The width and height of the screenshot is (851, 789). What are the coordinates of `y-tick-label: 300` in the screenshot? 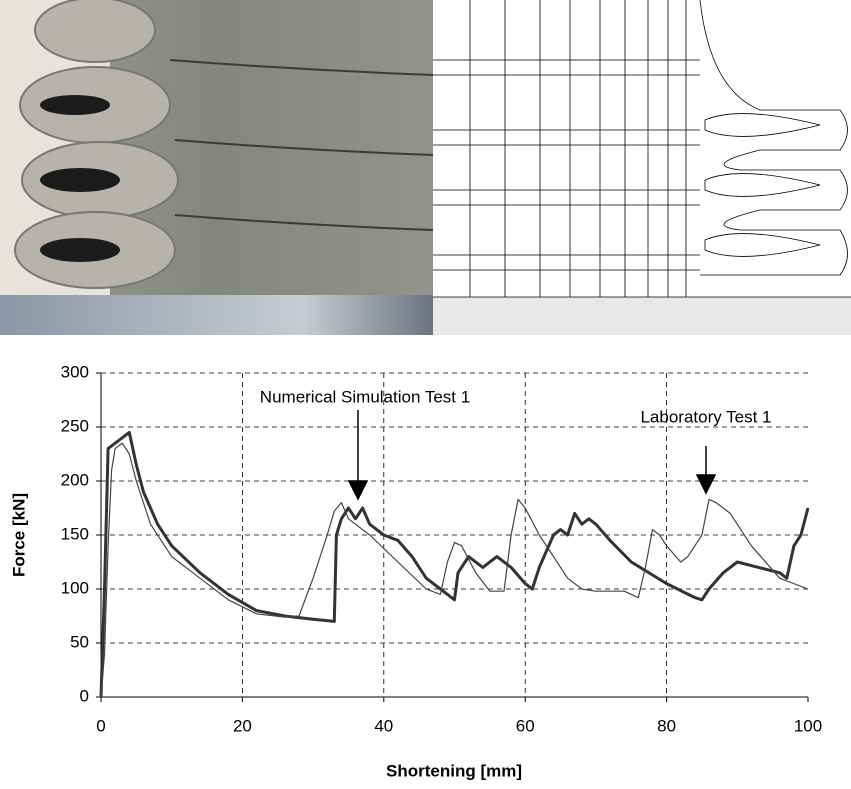 It's located at (75, 371).